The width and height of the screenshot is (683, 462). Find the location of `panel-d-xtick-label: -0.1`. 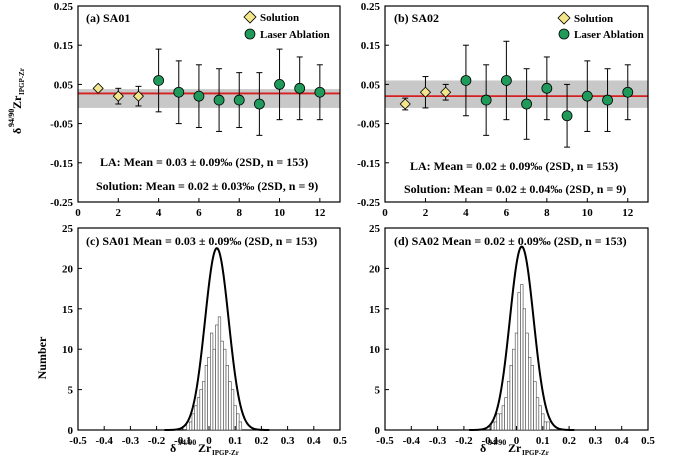

panel-d-xtick-label: -0.1 is located at coordinates (489, 441).